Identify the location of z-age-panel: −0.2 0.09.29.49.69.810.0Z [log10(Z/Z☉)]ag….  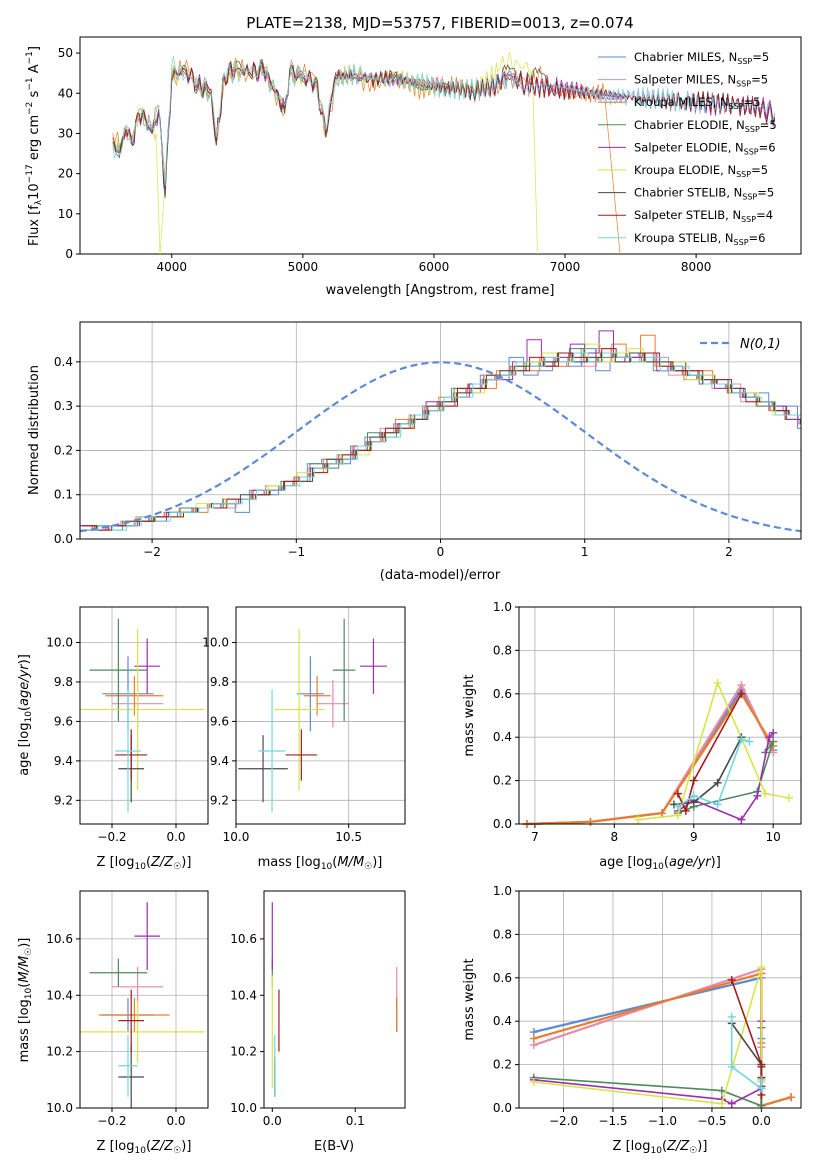
(113, 739).